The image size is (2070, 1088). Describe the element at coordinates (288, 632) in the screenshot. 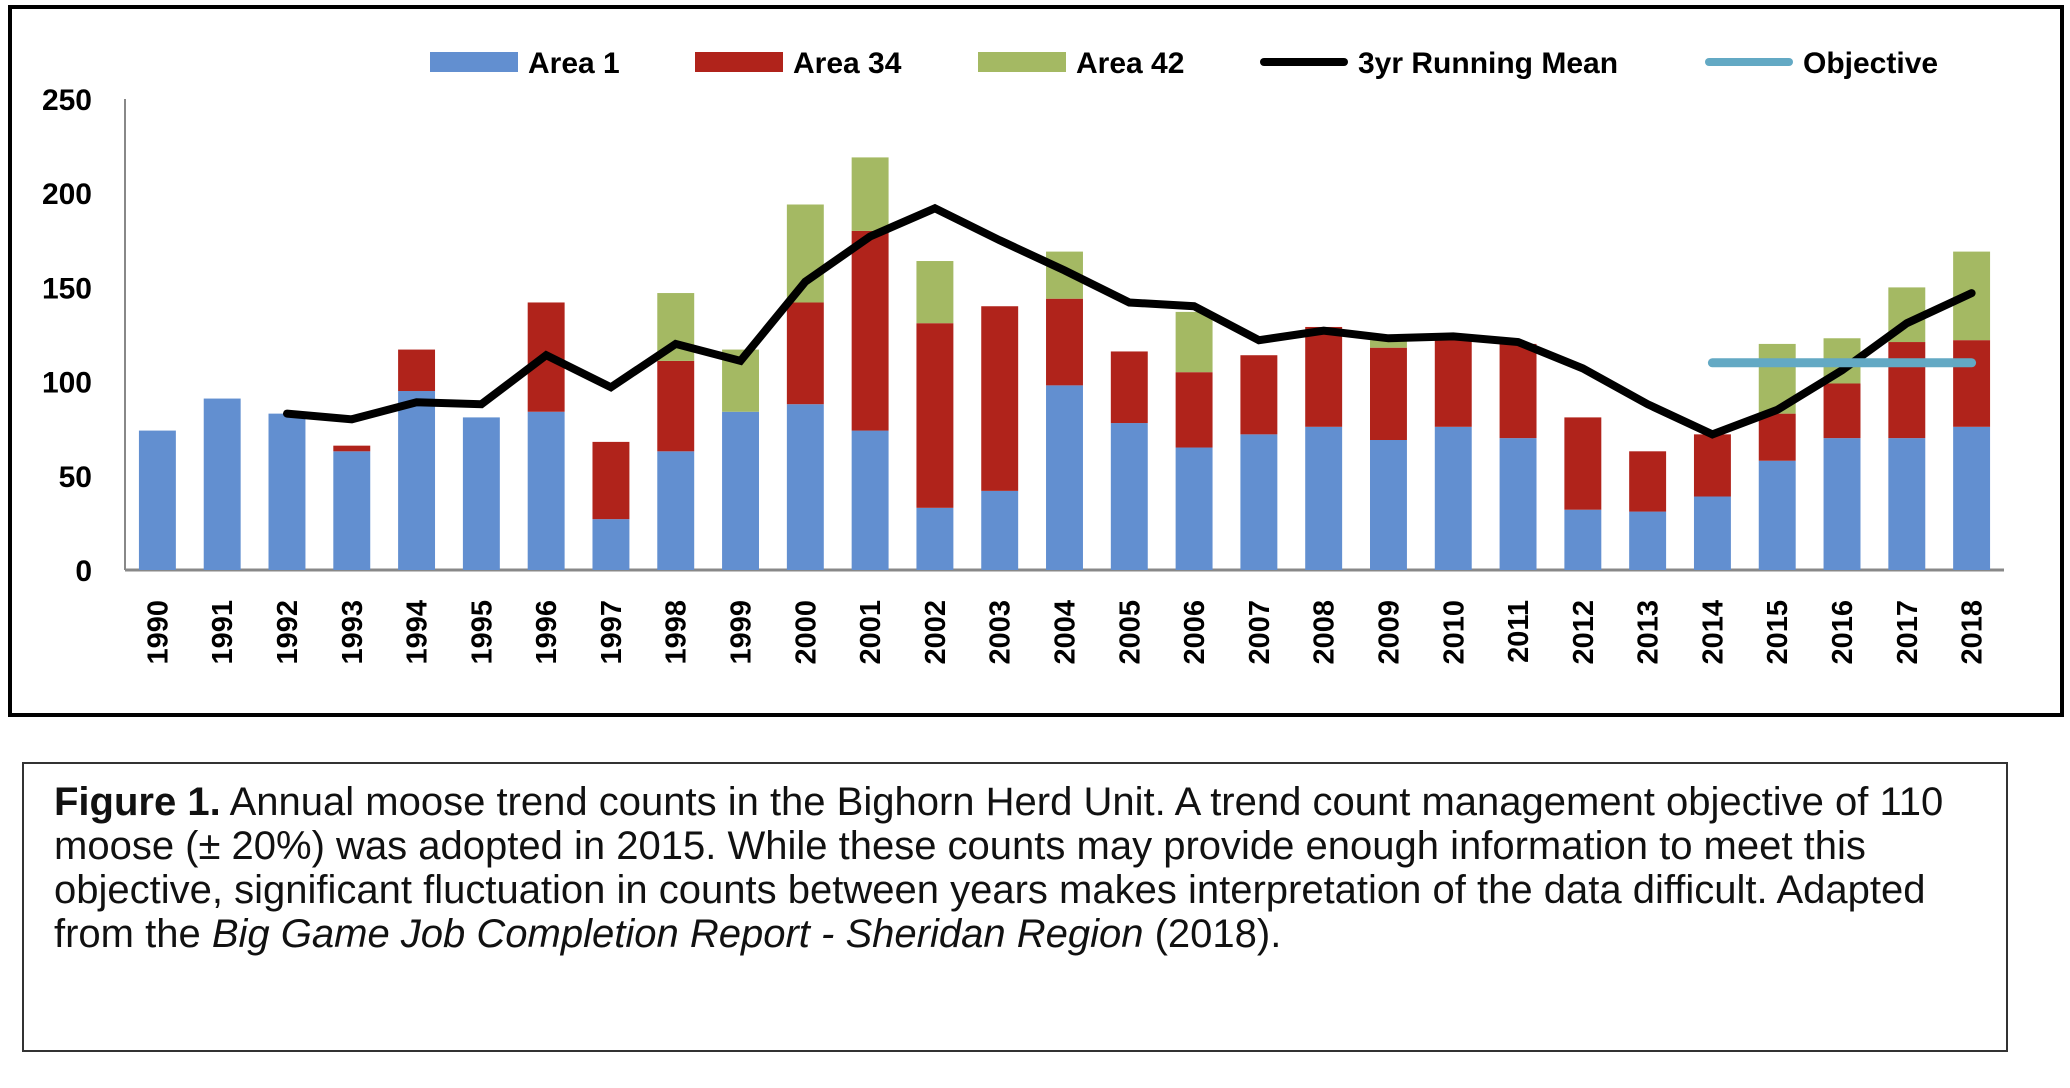

I see `x-tick-label: 1992` at that location.